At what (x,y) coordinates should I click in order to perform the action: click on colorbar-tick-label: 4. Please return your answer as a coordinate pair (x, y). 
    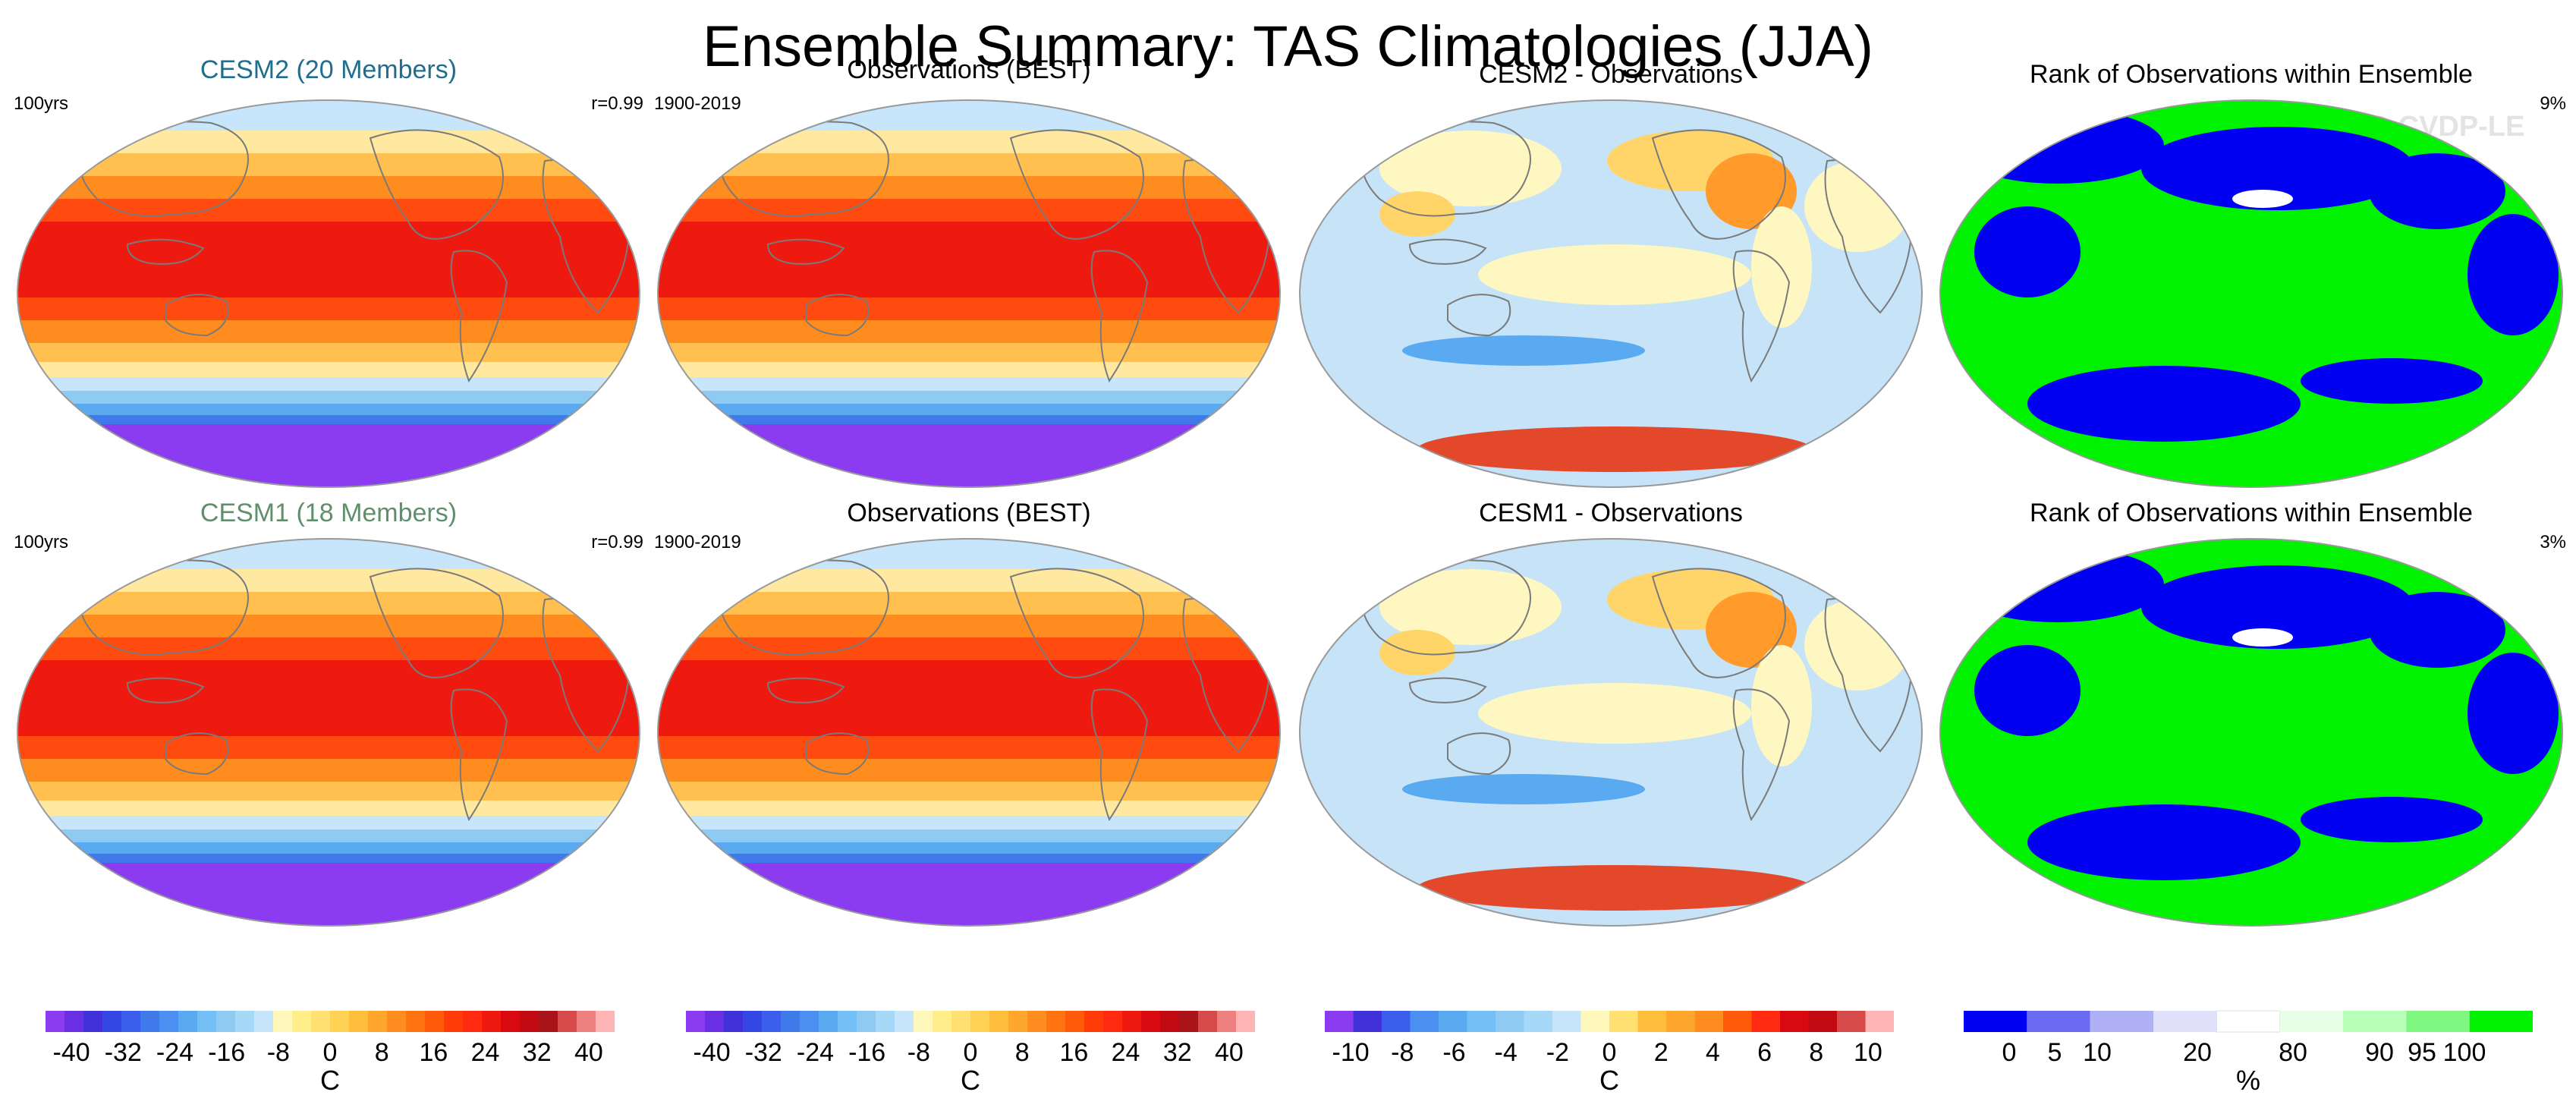
    Looking at the image, I should click on (1713, 1052).